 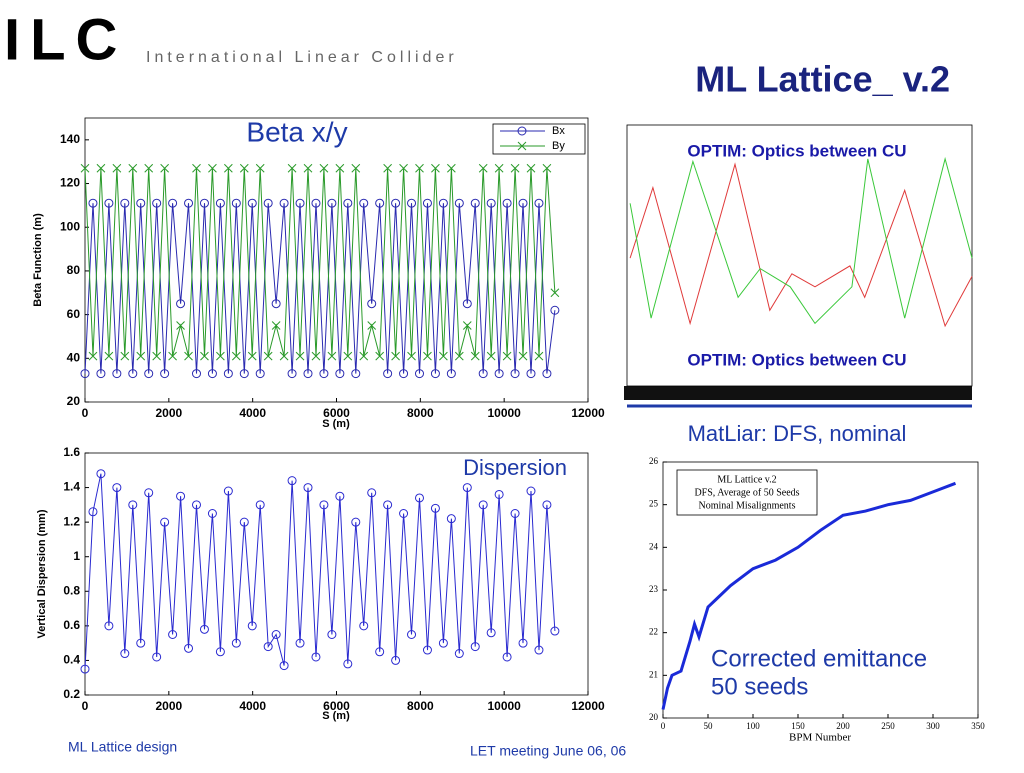 What do you see at coordinates (819, 658) in the screenshot?
I see `annotation: Corrected emittance` at bounding box center [819, 658].